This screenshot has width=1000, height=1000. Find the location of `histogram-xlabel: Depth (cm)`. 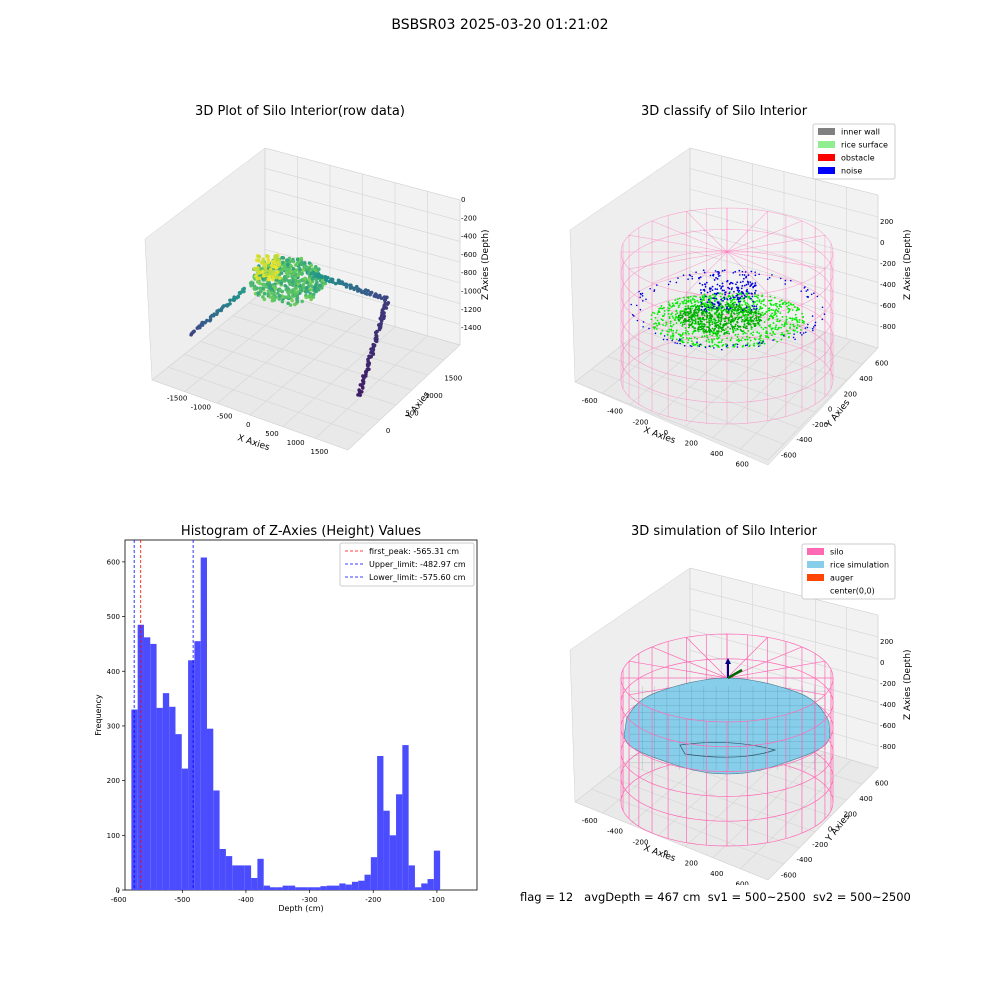

histogram-xlabel: Depth (cm) is located at coordinates (300, 908).